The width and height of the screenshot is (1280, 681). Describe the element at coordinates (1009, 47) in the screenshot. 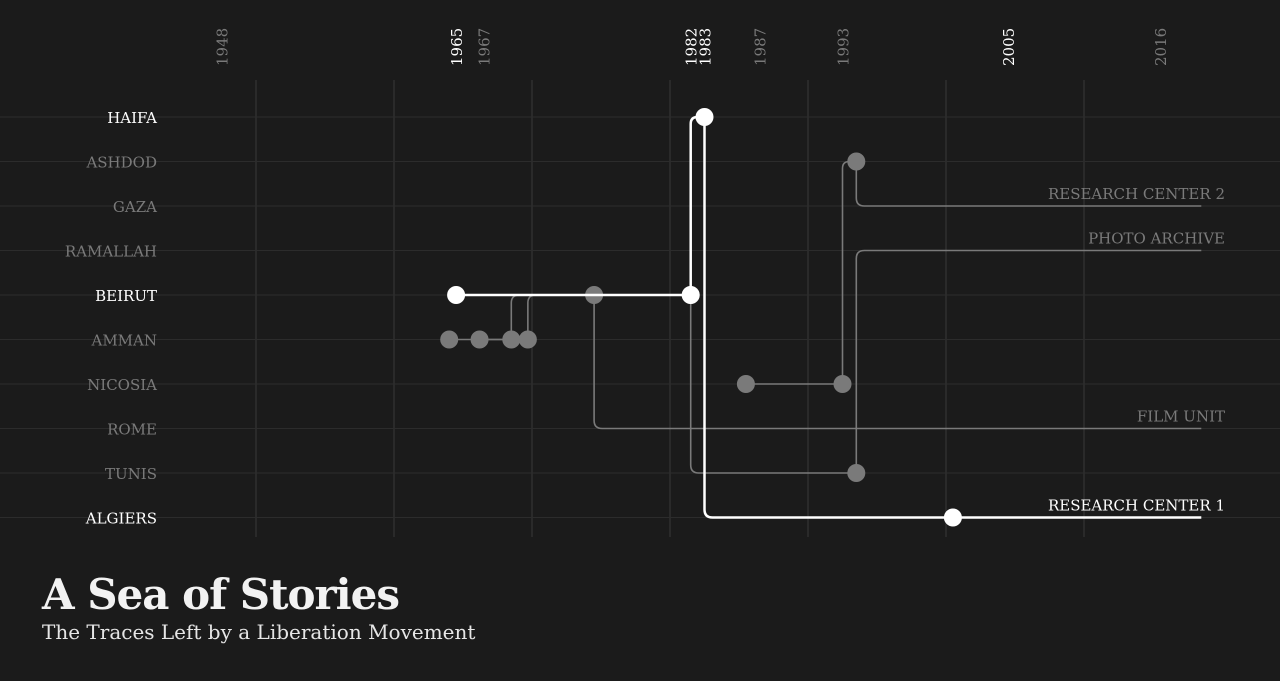

I see `x-tick-label: 2005` at that location.